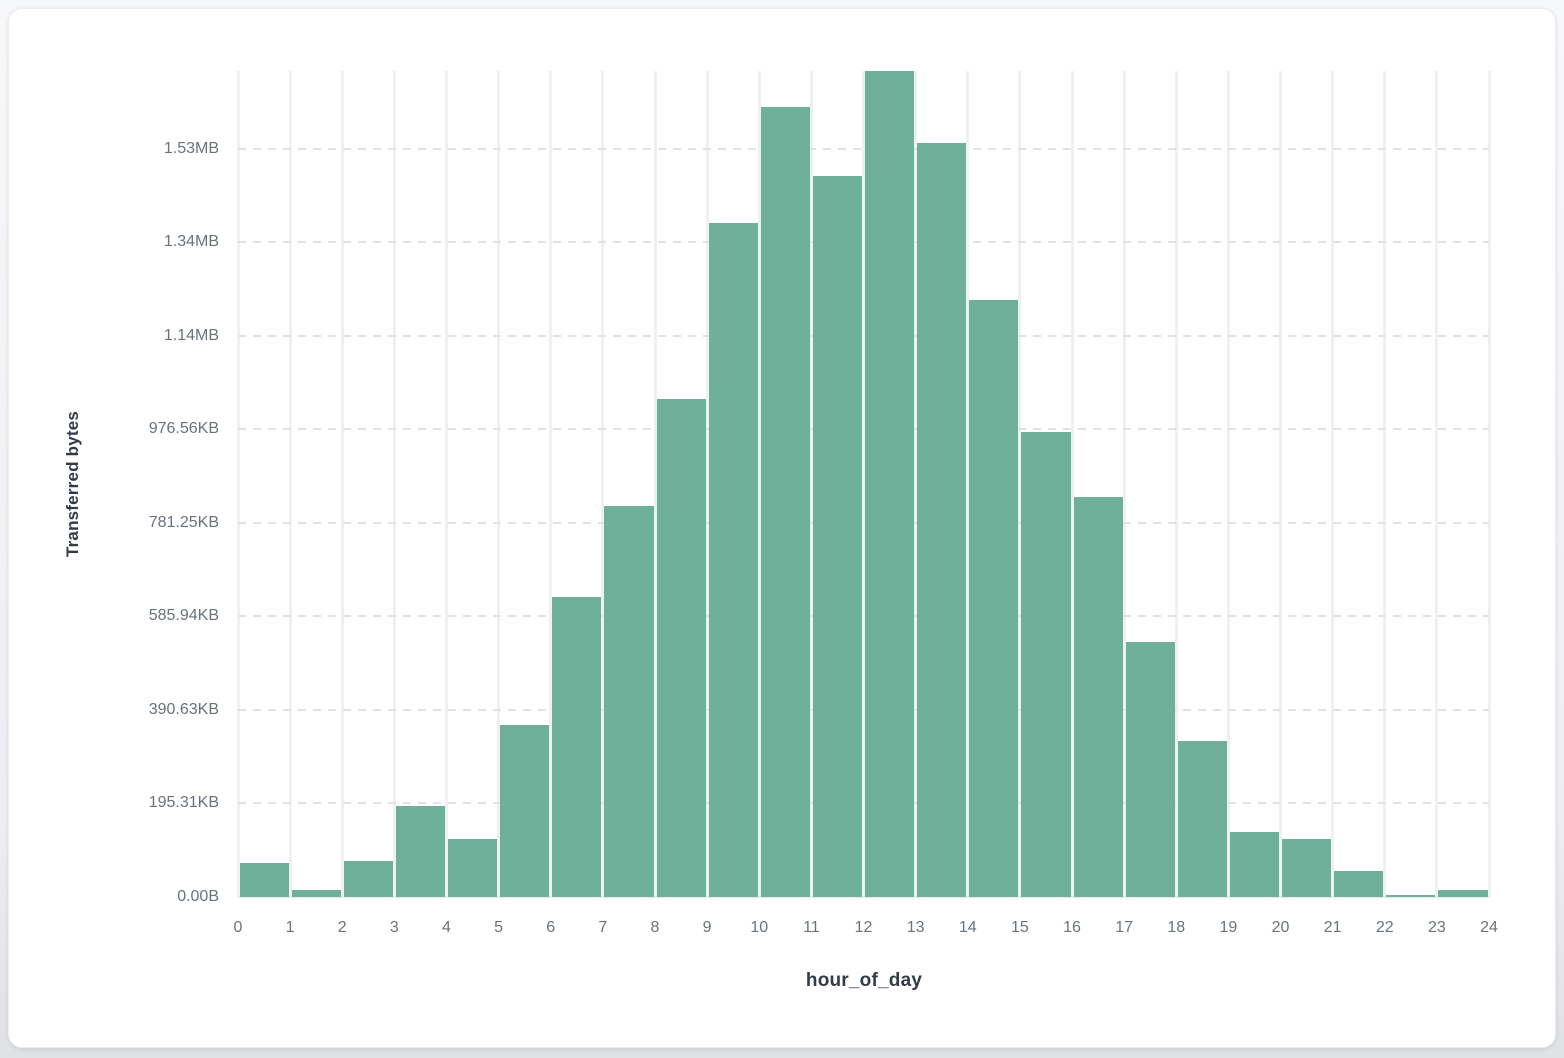 This screenshot has width=1564, height=1058. I want to click on y-tick-label: 390.63KB, so click(183, 709).